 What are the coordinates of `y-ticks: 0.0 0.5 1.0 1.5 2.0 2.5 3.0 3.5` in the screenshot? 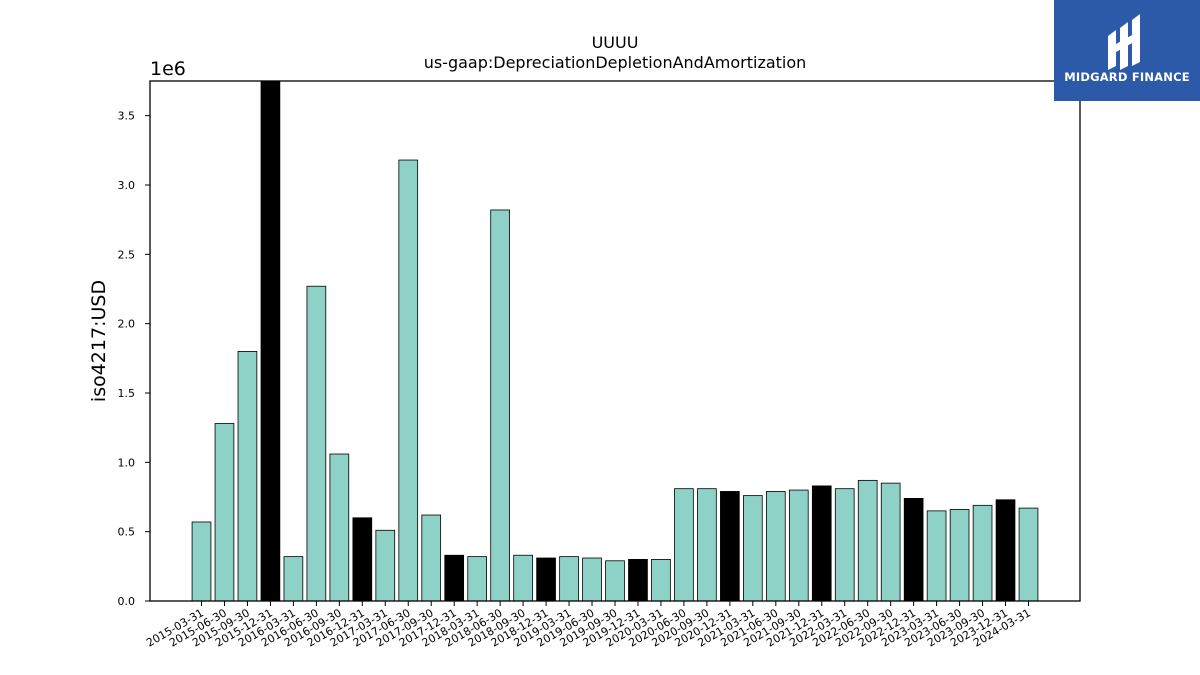 It's located at (134, 359).